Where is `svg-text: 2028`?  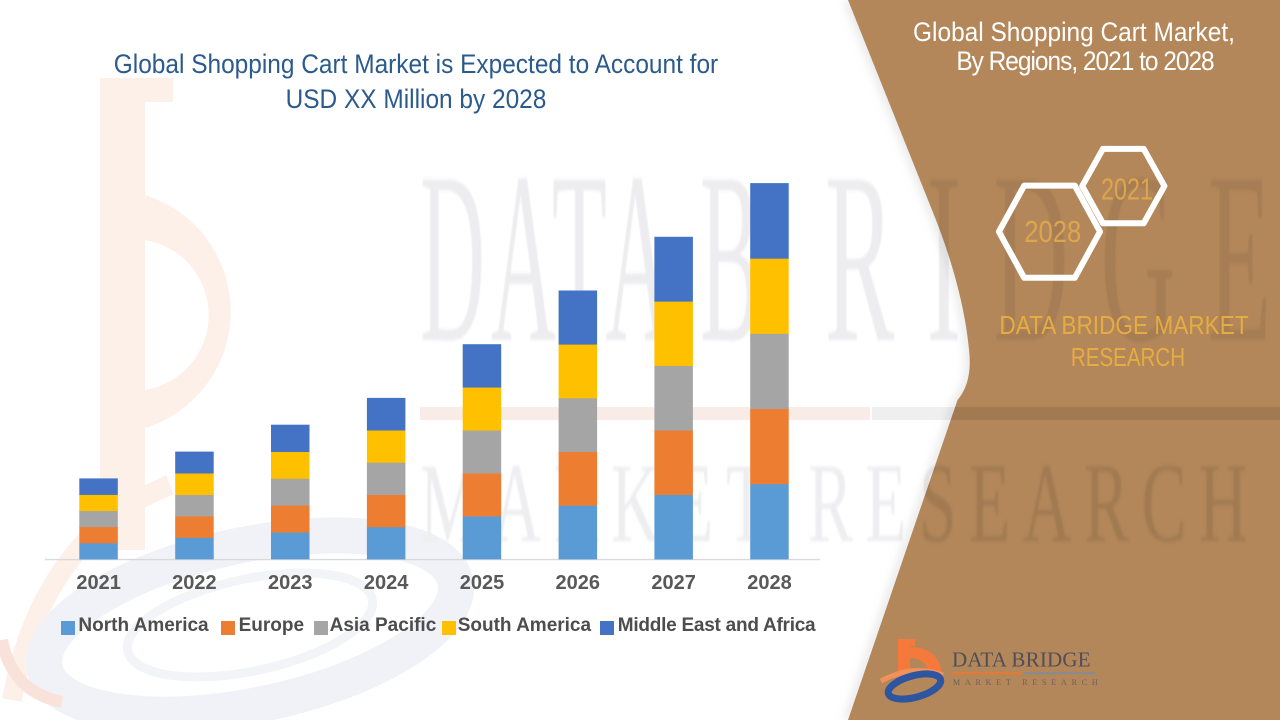
svg-text: 2028 is located at coordinates (1052, 231).